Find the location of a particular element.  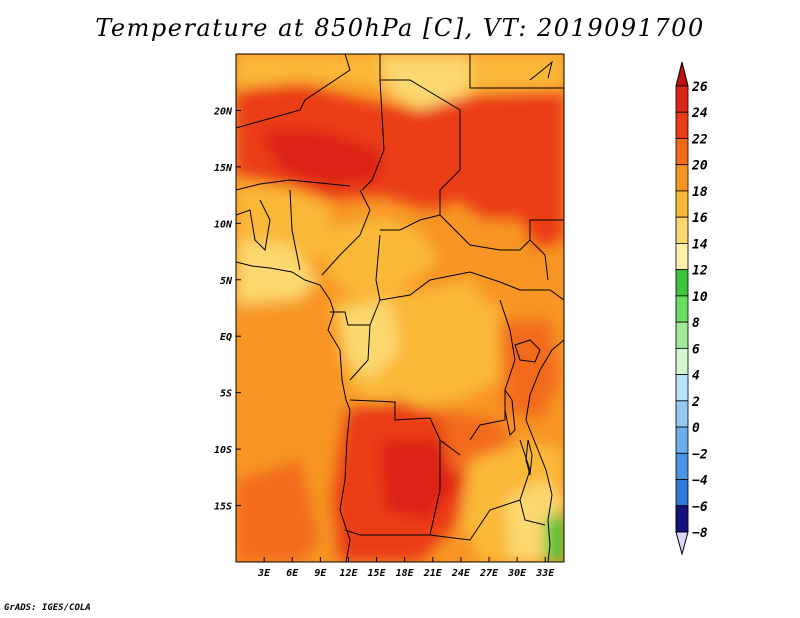

border-libya-egypt is located at coordinates (420, 112).